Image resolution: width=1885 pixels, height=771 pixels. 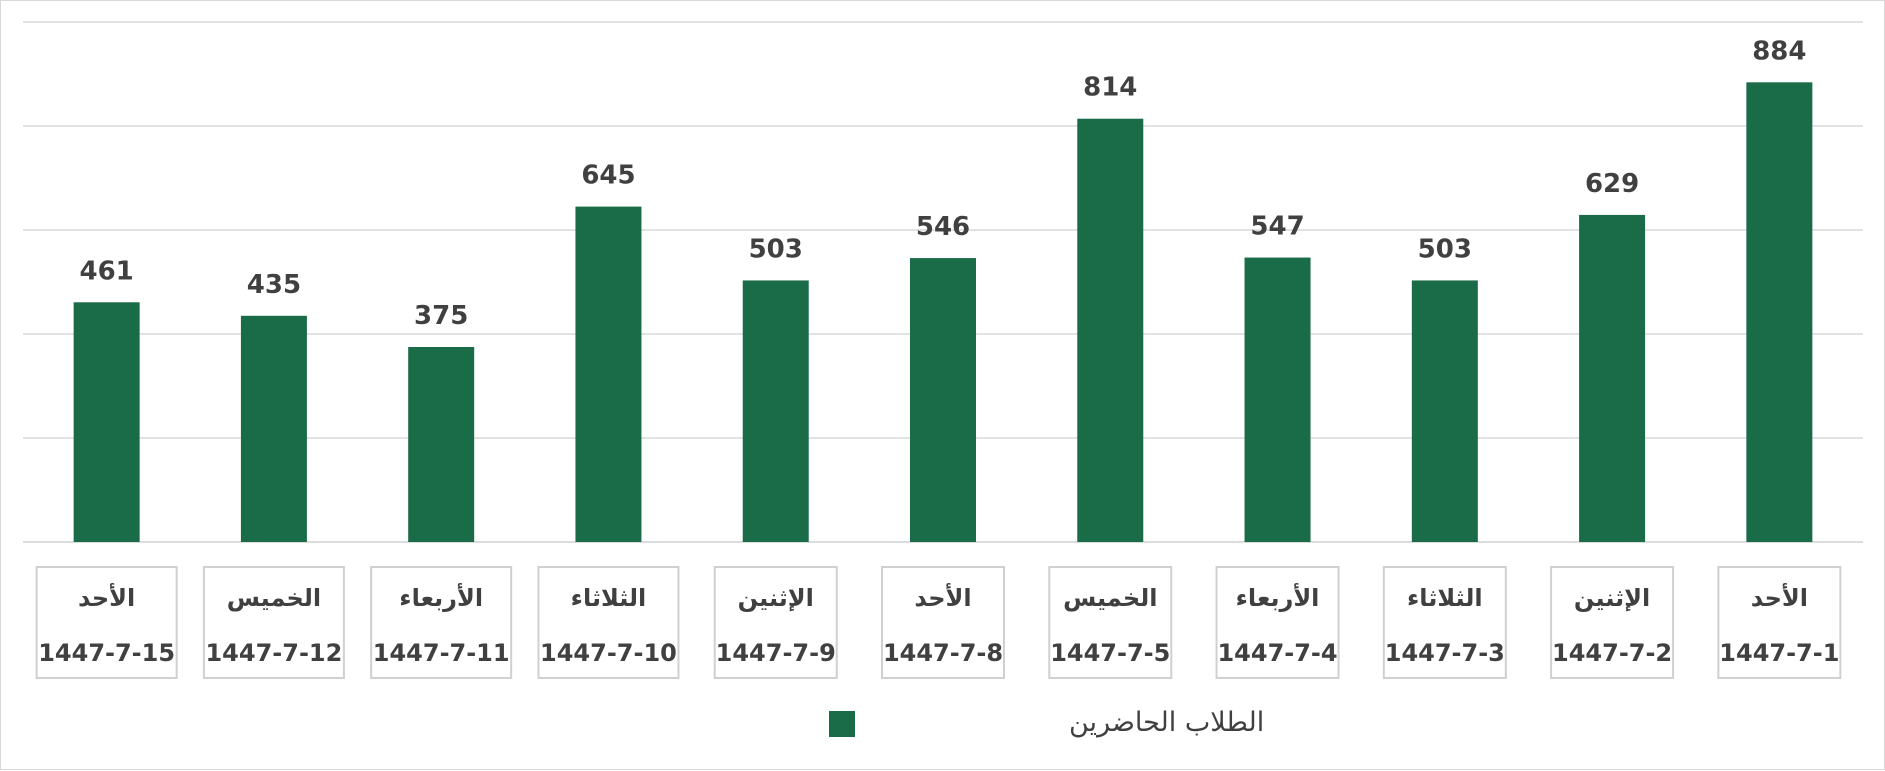 What do you see at coordinates (1779, 51) in the screenshot?
I see `data-label: 884` at bounding box center [1779, 51].